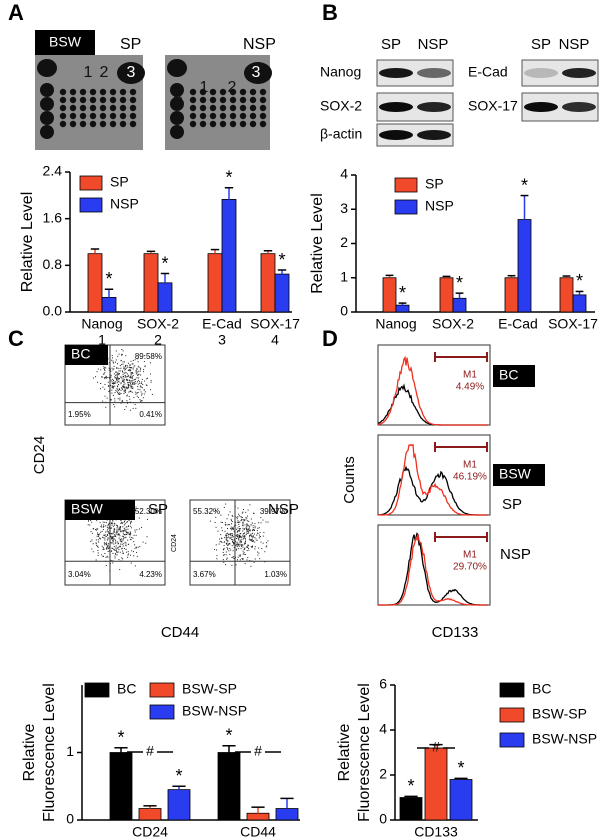 This screenshot has height=840, width=600. What do you see at coordinates (275, 324) in the screenshot?
I see `x-tick-label: SOX-17` at bounding box center [275, 324].